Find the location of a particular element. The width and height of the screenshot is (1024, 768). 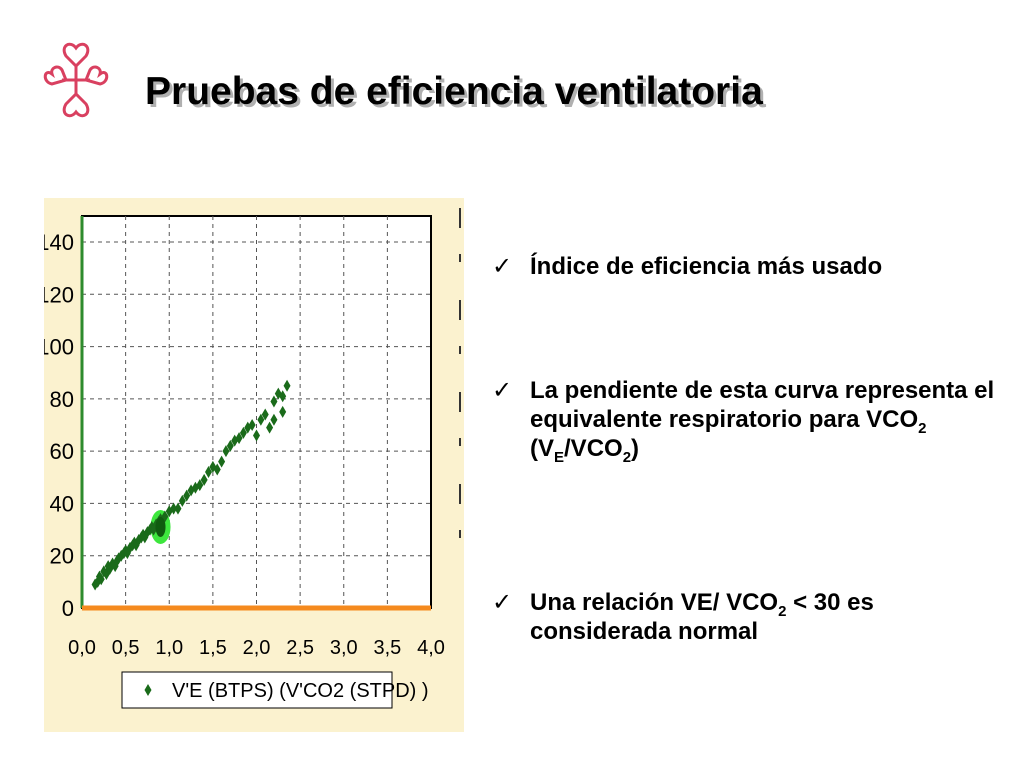

cross-hearts-logo-icon is located at coordinates (76, 80).